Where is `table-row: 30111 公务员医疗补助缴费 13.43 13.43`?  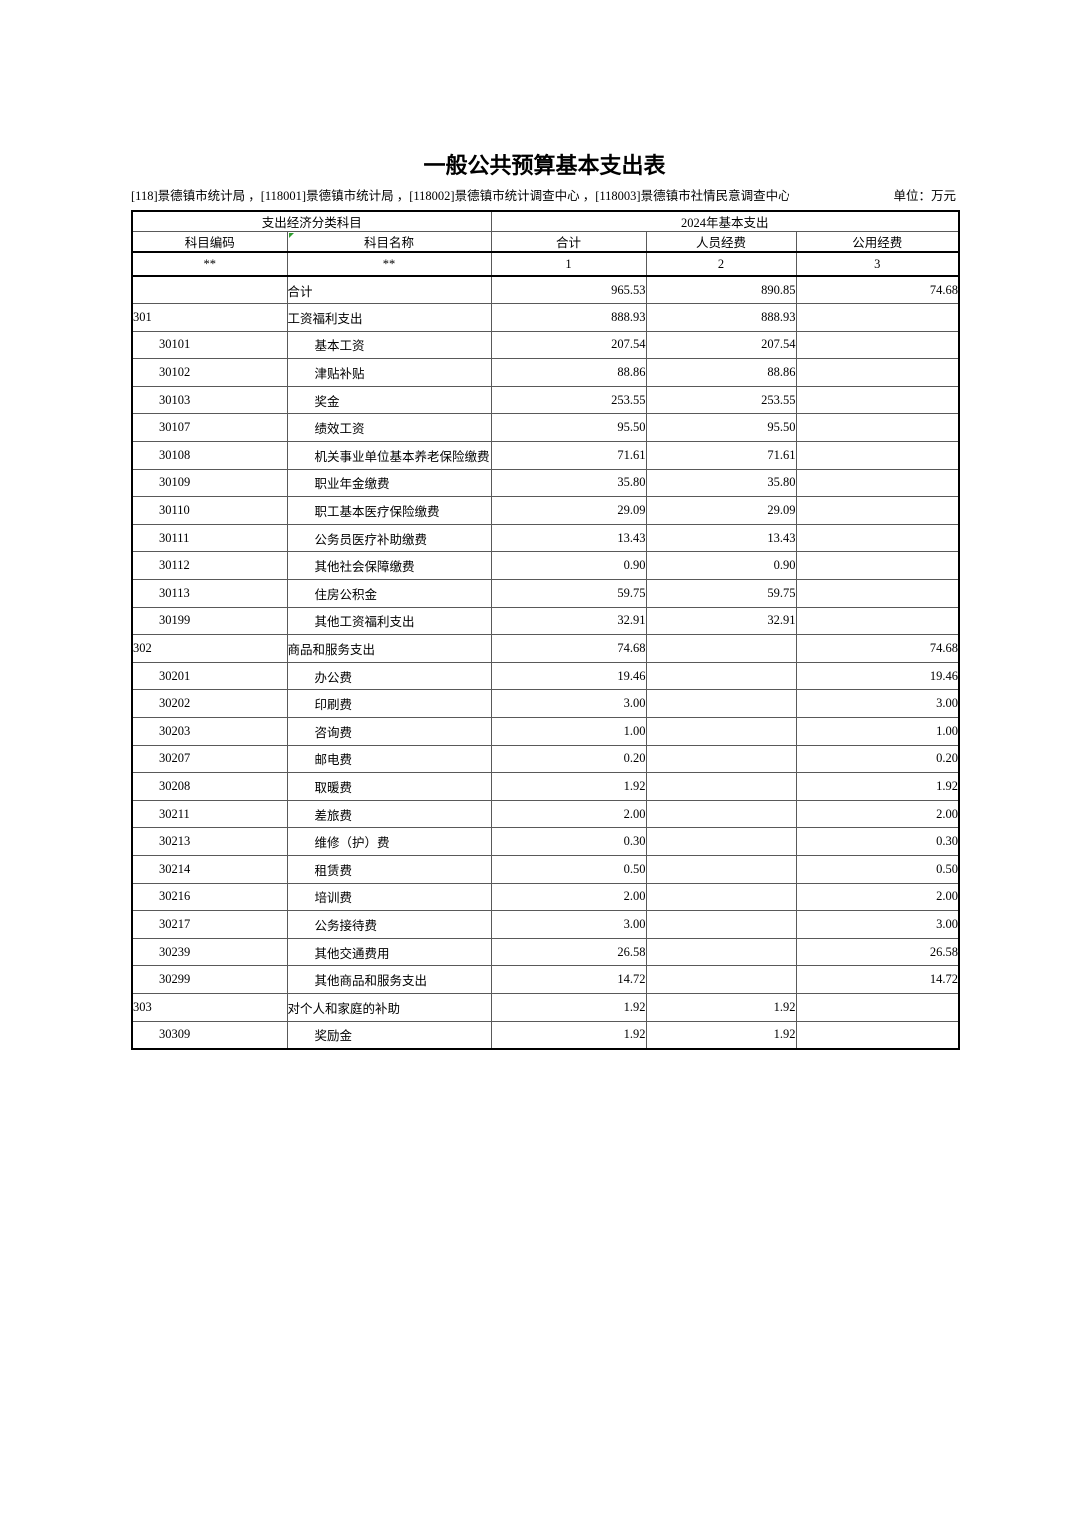
table-row: 30111 公务员医疗补助缴费 13.43 13.43 is located at coordinates (545, 538).